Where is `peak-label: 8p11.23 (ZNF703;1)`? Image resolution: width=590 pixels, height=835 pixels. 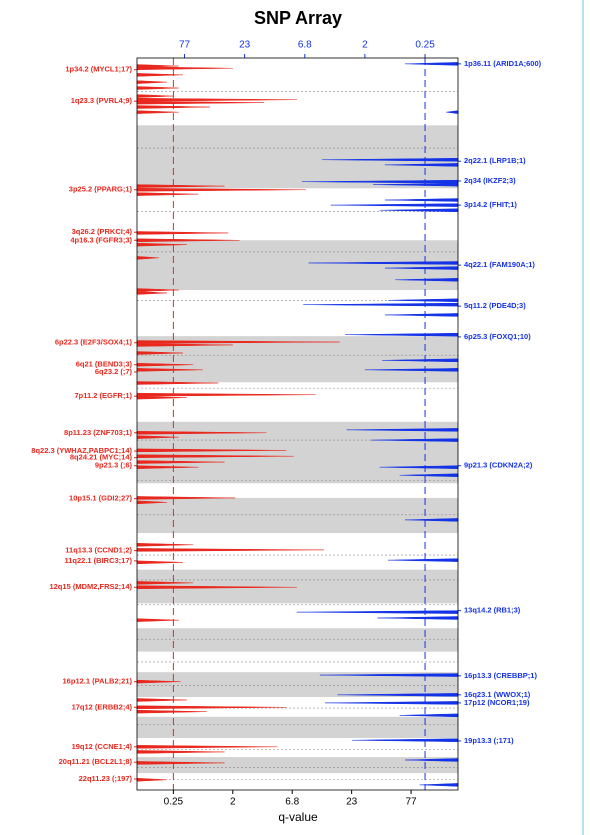 peak-label: 8p11.23 (ZNF703;1) is located at coordinates (98, 432).